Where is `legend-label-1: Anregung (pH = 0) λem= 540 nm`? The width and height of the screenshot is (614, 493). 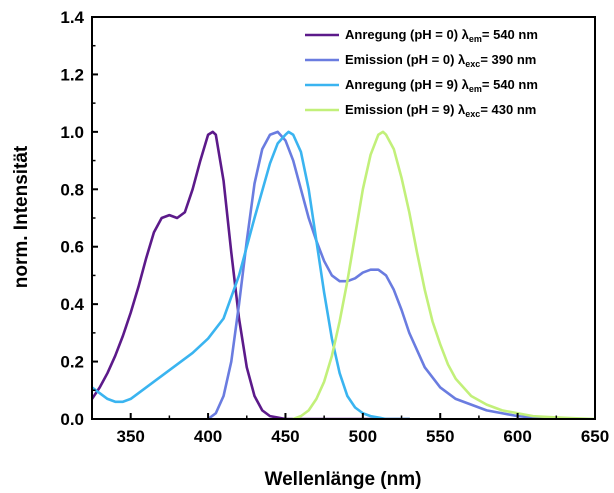 legend-label-1: Anregung (pH = 0) λem= 540 nm is located at coordinates (441, 35).